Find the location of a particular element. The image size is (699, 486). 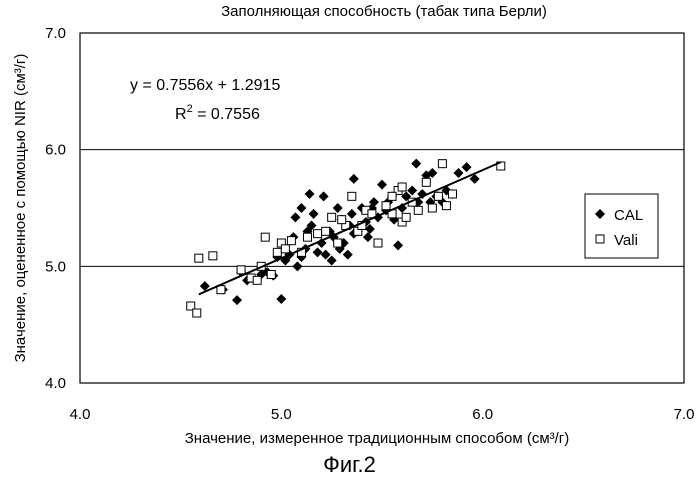

x-axis-tick-labels: 4.0 5.0 6.0 7.0 is located at coordinates (382, 414).